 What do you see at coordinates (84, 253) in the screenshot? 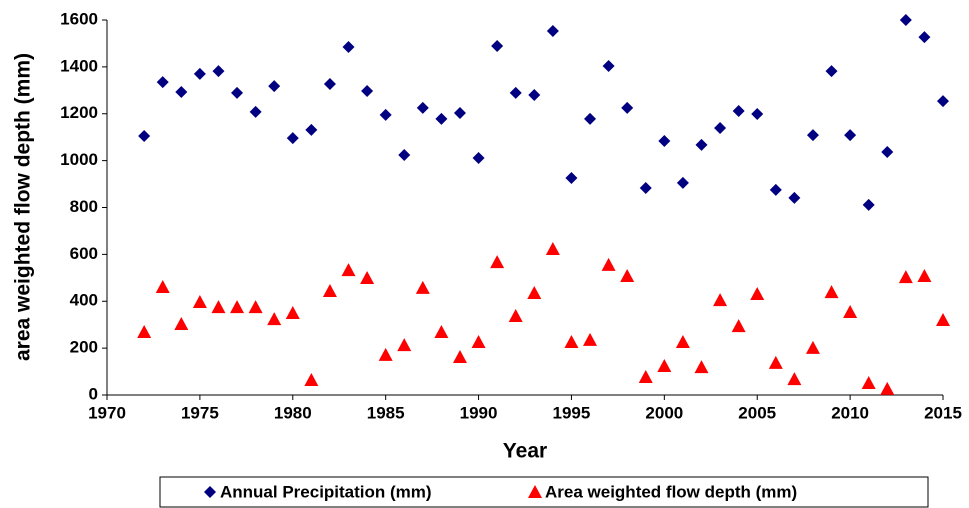
I see `y-tick-label: 600` at bounding box center [84, 253].